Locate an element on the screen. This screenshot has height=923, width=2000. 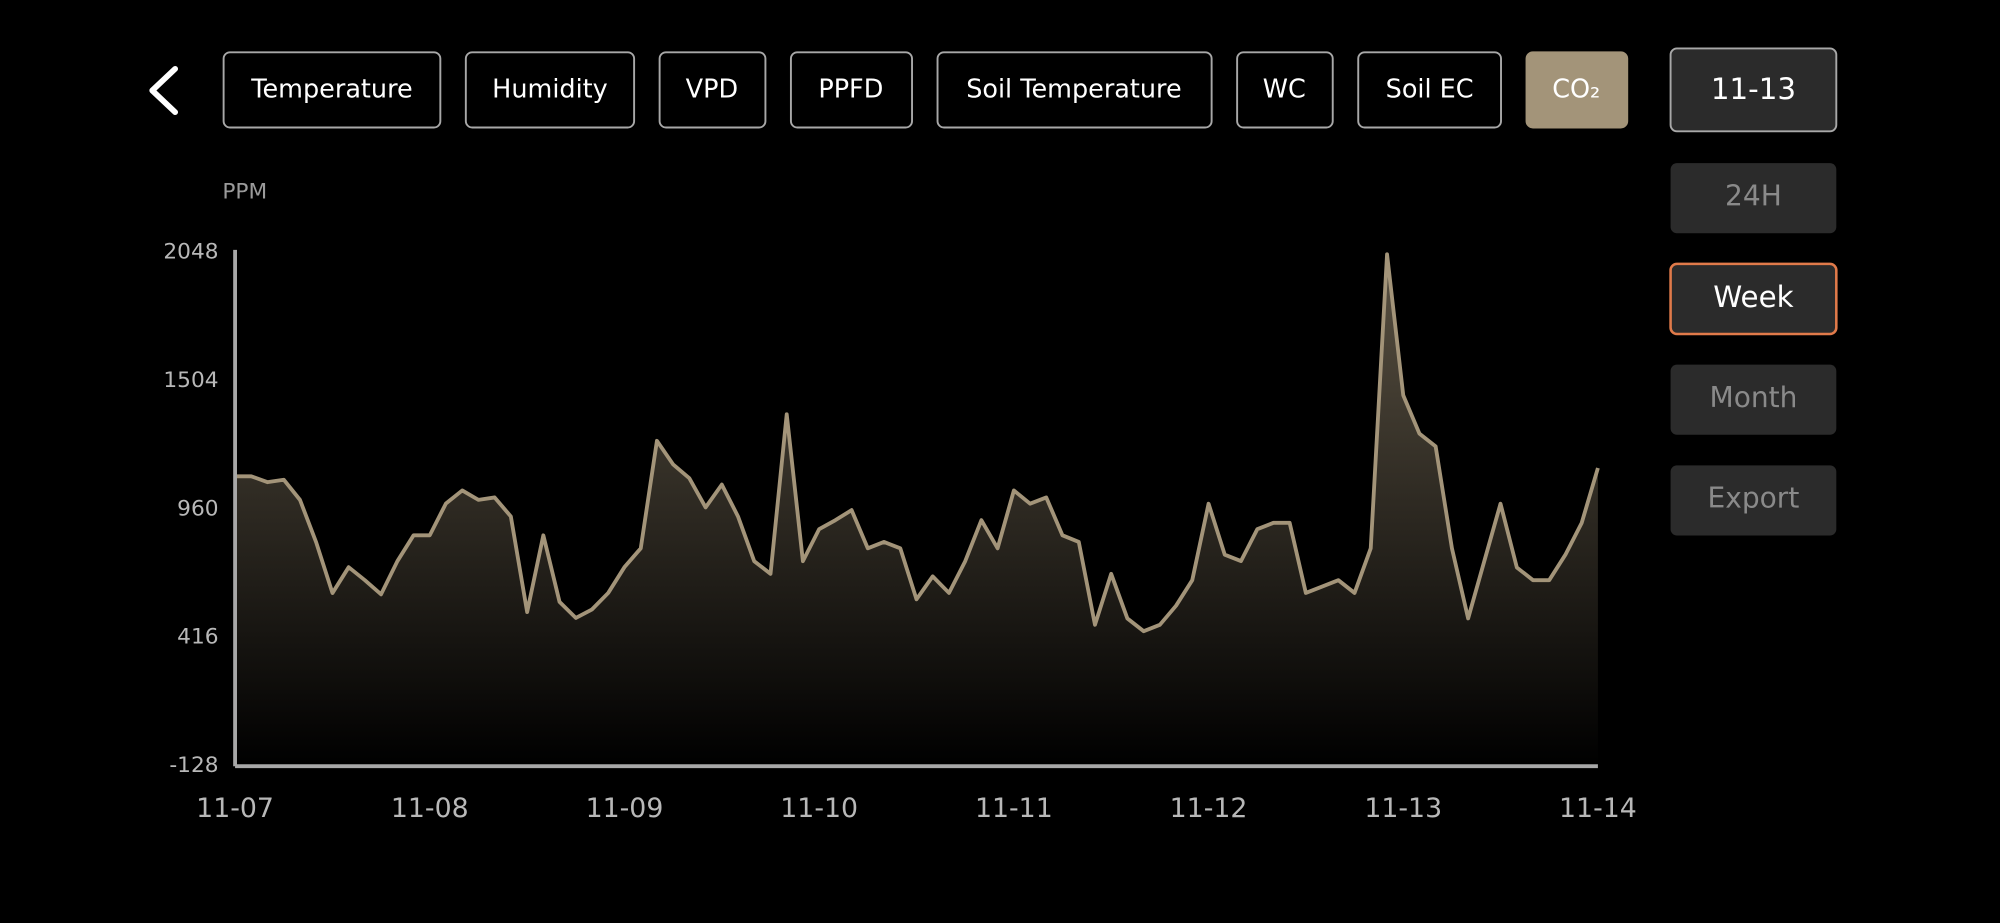
tab-selected: CO₂ is located at coordinates (1577, 90).